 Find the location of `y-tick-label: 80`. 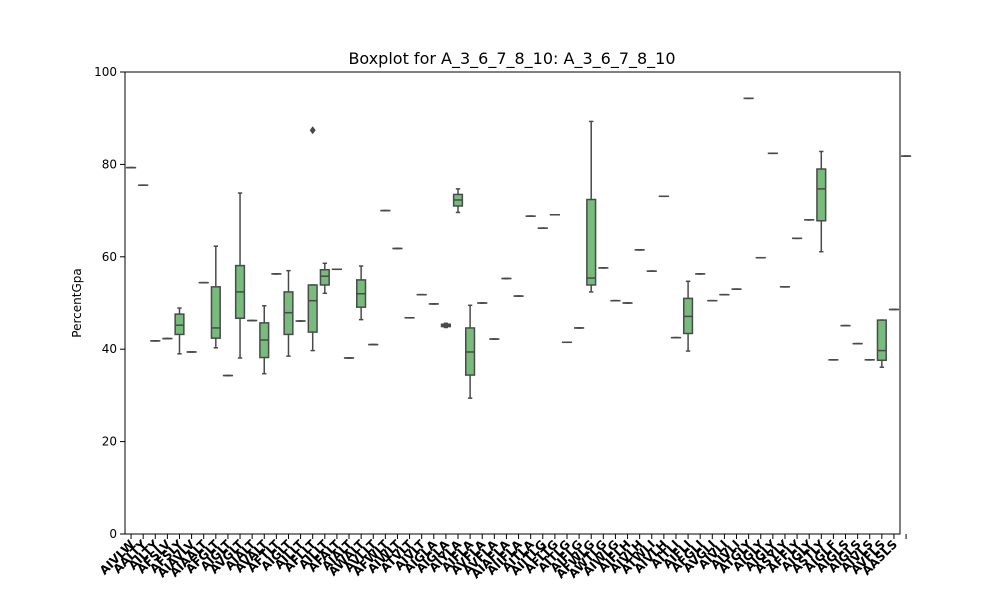

y-tick-label: 80 is located at coordinates (109, 164).